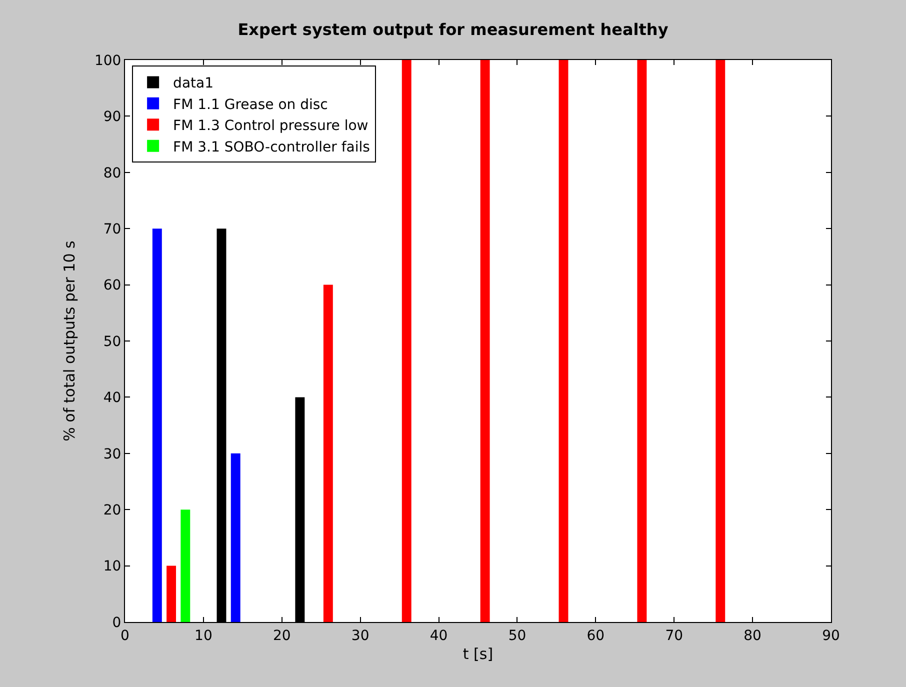  What do you see at coordinates (360, 636) in the screenshot?
I see `x-tick-label: 30` at bounding box center [360, 636].